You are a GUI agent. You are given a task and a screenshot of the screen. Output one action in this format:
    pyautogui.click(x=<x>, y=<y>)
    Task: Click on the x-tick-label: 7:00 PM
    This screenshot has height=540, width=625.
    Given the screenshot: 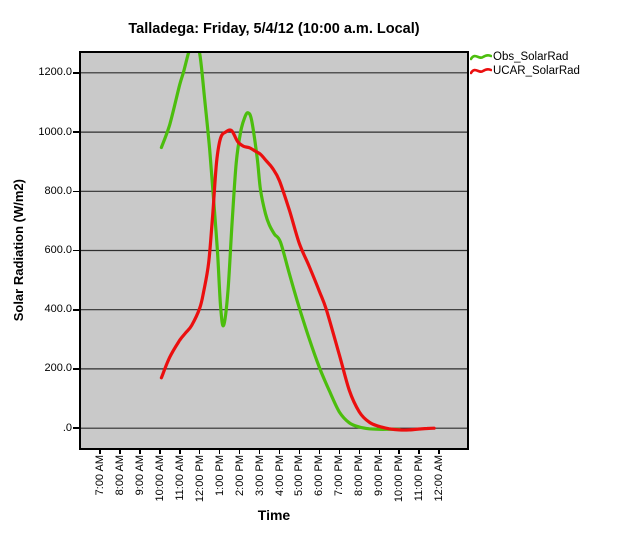 What is the action you would take?
    pyautogui.click(x=339, y=475)
    